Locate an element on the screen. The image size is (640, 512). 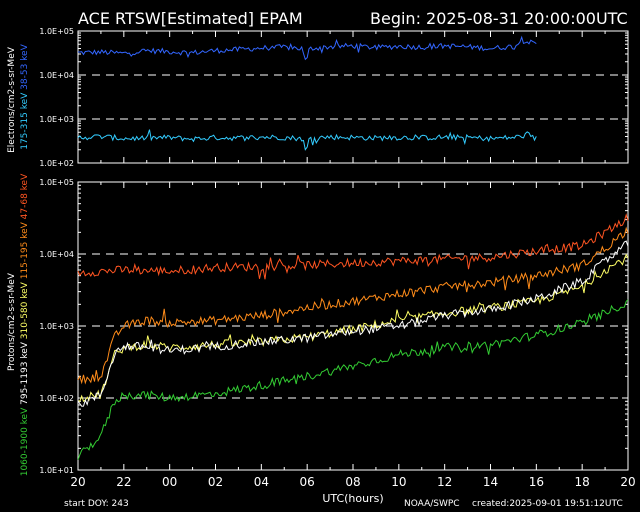
xtick-label-11: 18 is located at coordinates (582, 482).